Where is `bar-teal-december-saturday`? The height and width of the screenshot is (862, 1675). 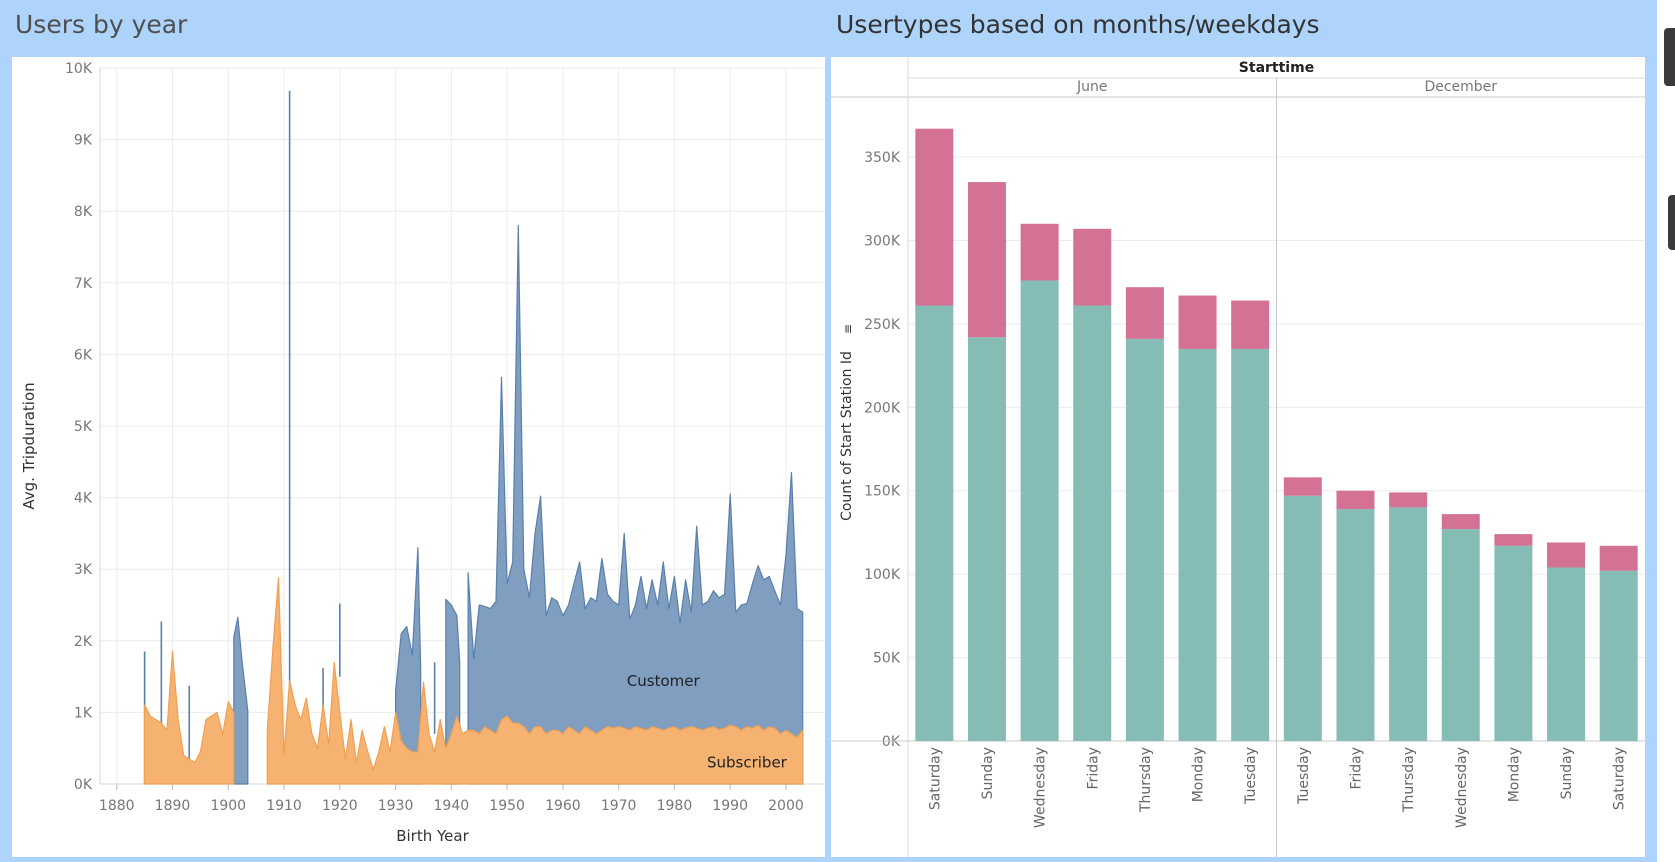
bar-teal-december-saturday is located at coordinates (1618, 655).